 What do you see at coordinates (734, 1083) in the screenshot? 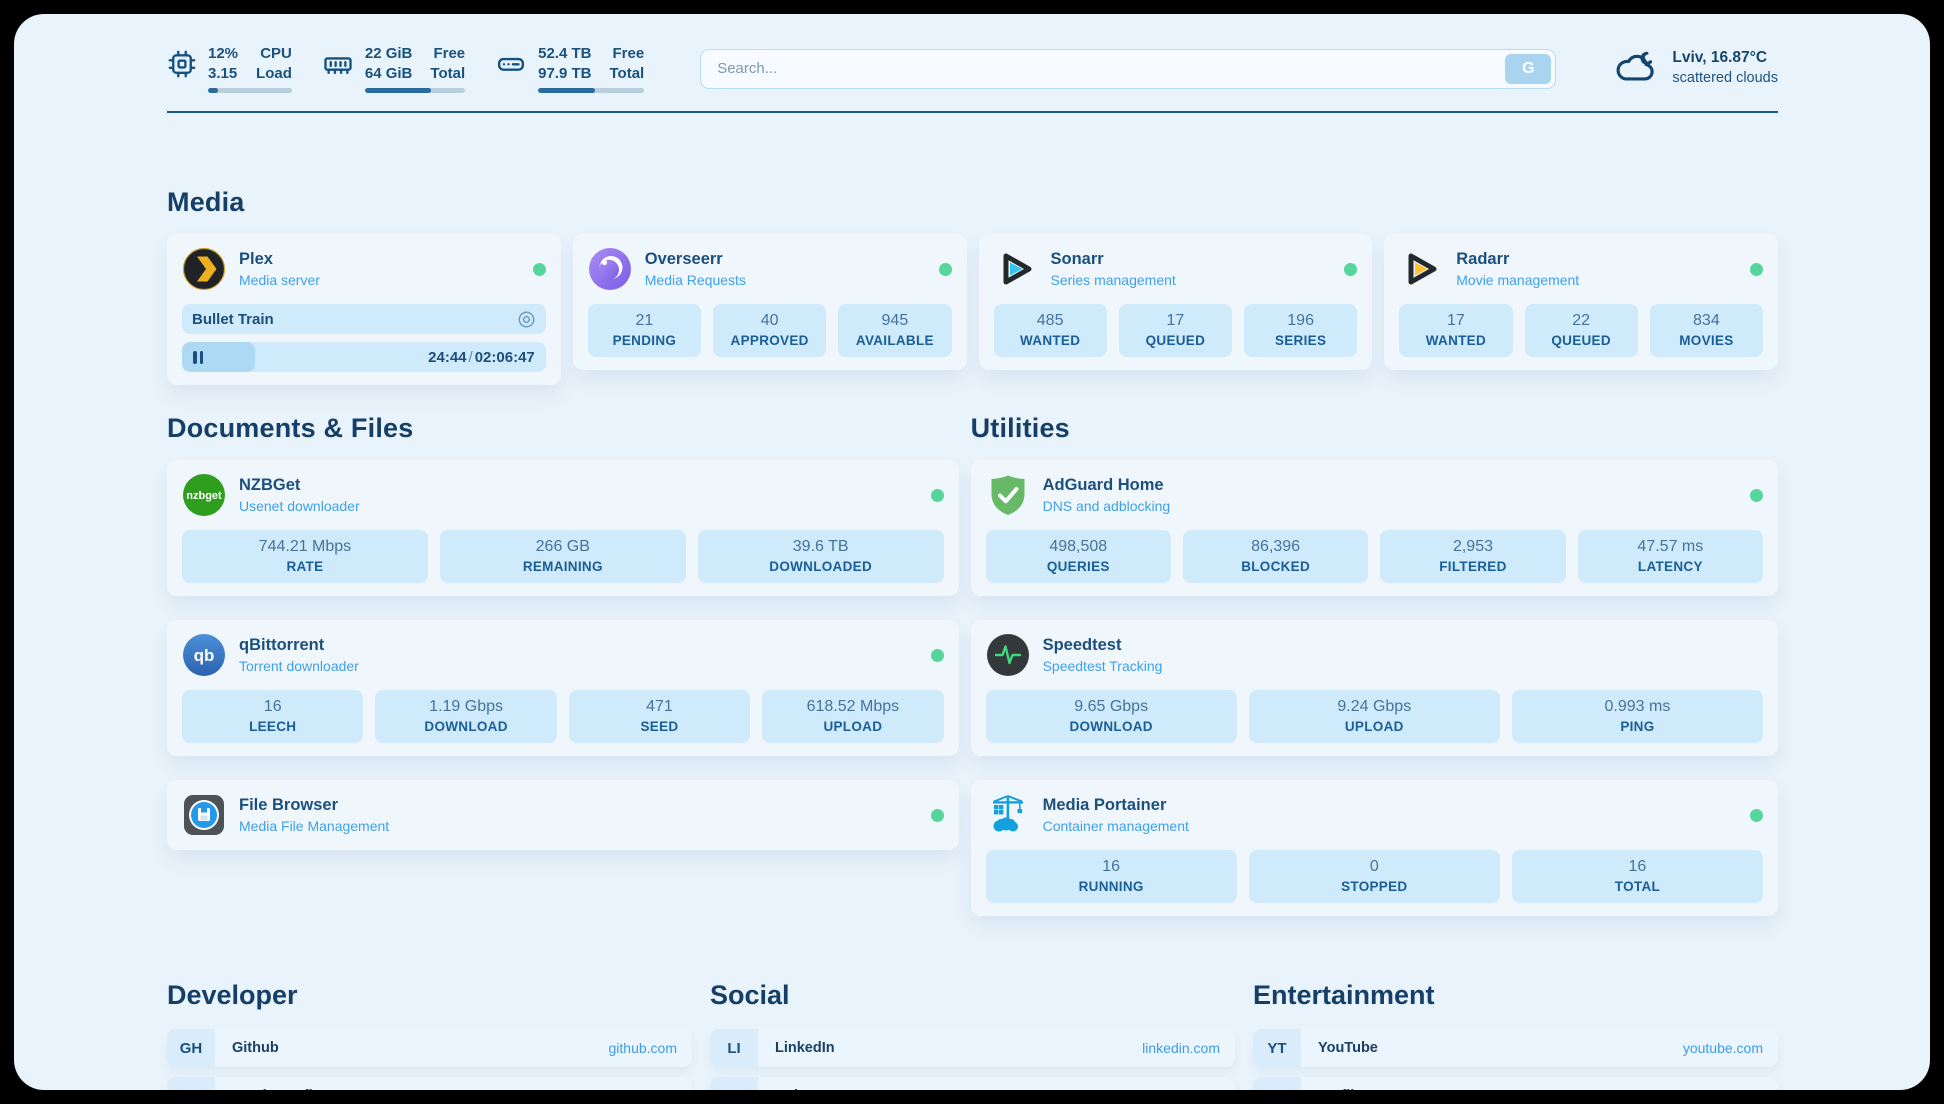
I see `bookmark-abbr: TW` at bounding box center [734, 1083].